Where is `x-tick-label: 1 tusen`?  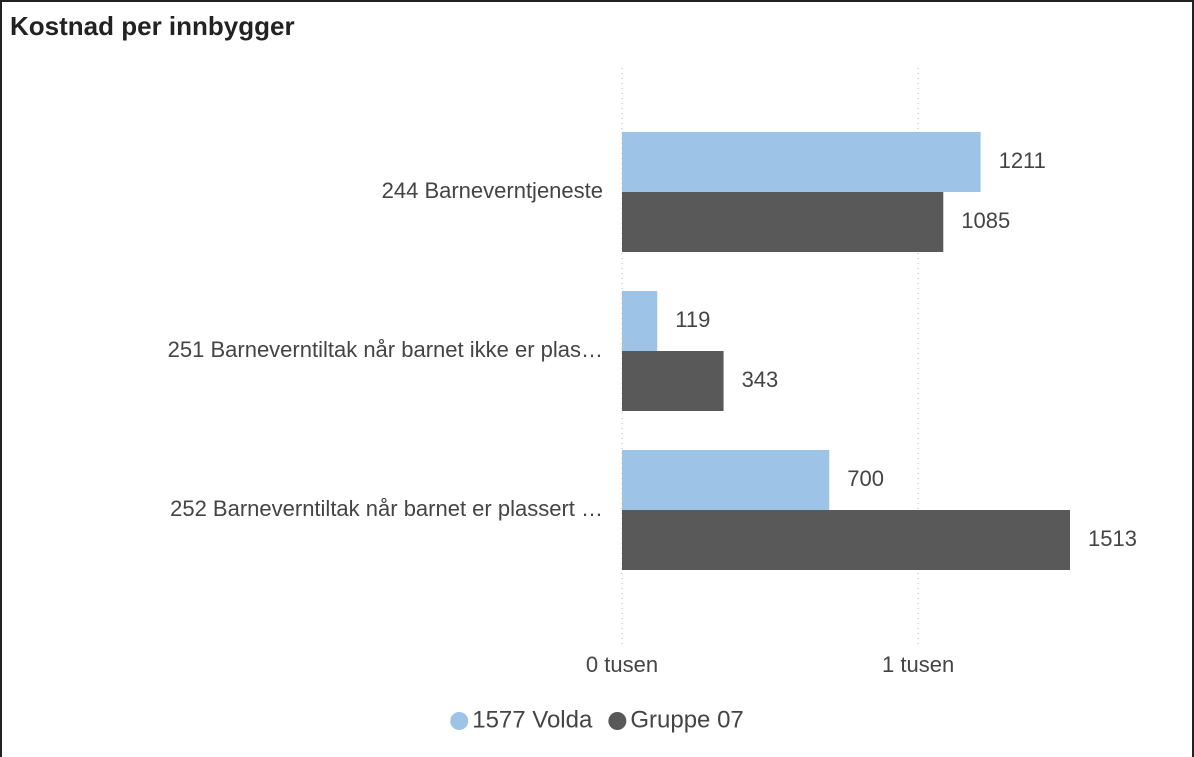 x-tick-label: 1 tusen is located at coordinates (918, 664).